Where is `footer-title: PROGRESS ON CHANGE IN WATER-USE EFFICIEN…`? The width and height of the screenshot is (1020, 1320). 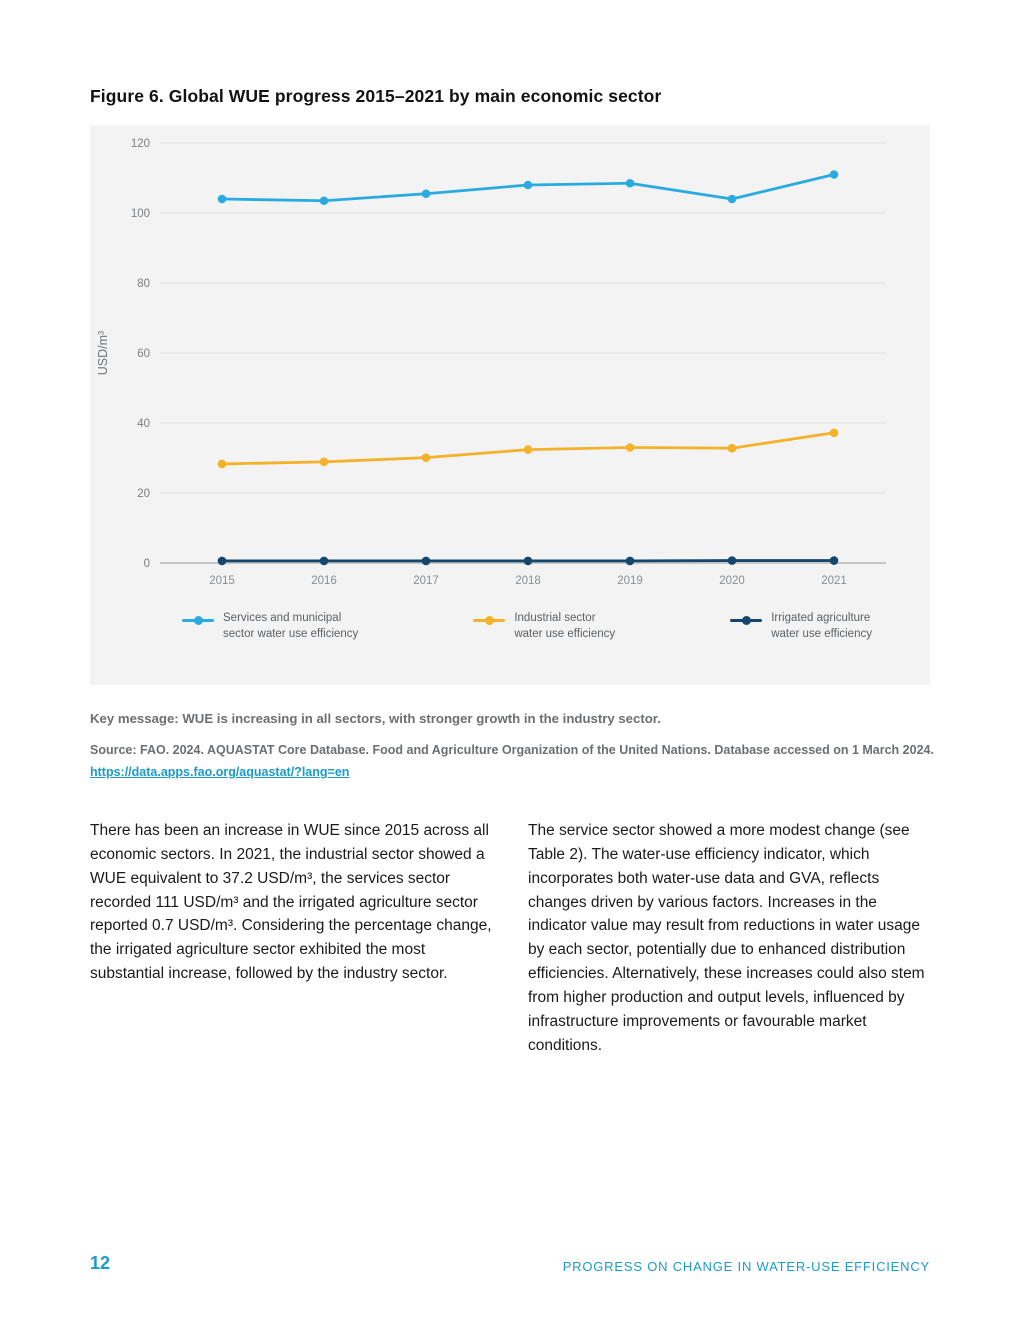
footer-title: PROGRESS ON CHANGE IN WATER-USE EFFICIEN… is located at coordinates (746, 1266).